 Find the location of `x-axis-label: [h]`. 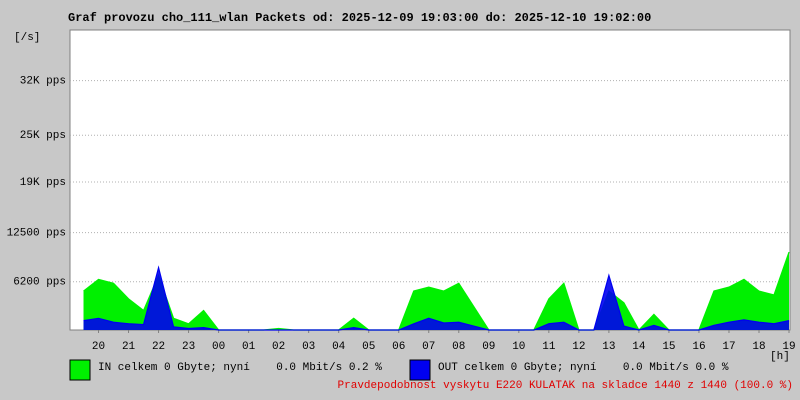

x-axis-label: [h] is located at coordinates (780, 357).